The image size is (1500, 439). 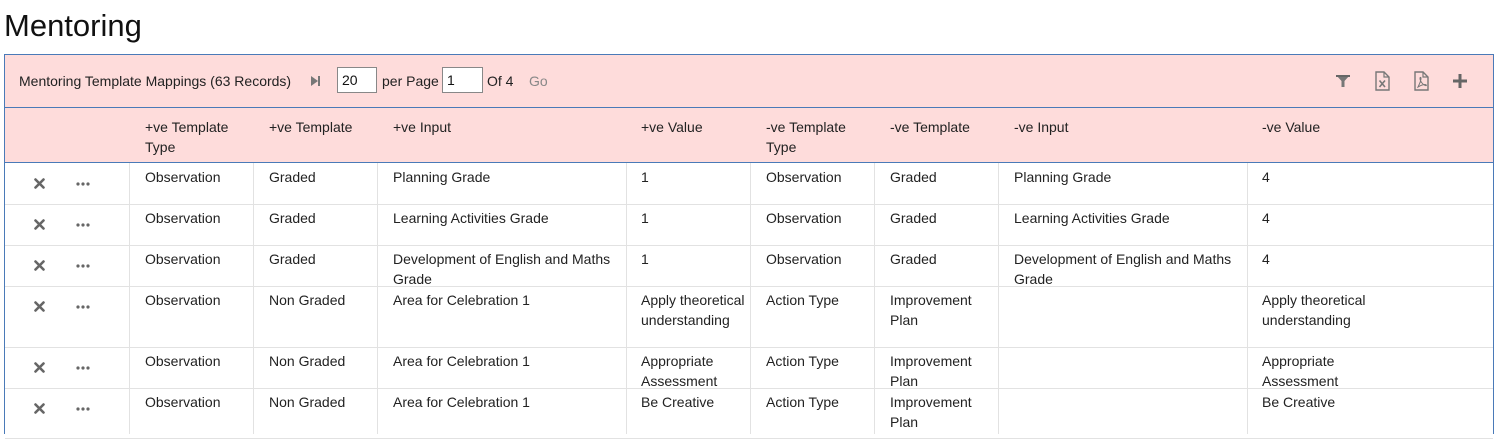 What do you see at coordinates (1343, 81) in the screenshot?
I see `filter-icon` at bounding box center [1343, 81].